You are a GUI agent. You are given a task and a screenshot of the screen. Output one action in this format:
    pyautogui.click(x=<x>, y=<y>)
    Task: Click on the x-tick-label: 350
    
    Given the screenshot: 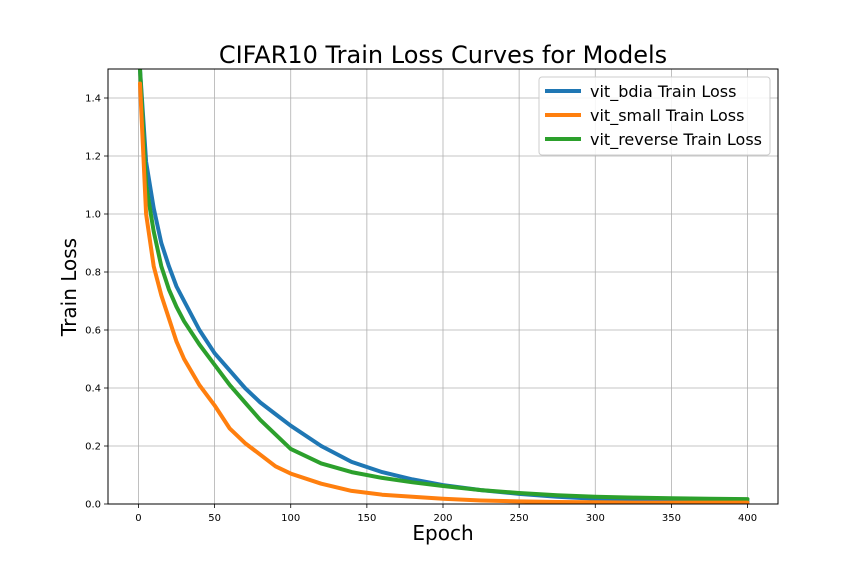 What is the action you would take?
    pyautogui.click(x=671, y=518)
    